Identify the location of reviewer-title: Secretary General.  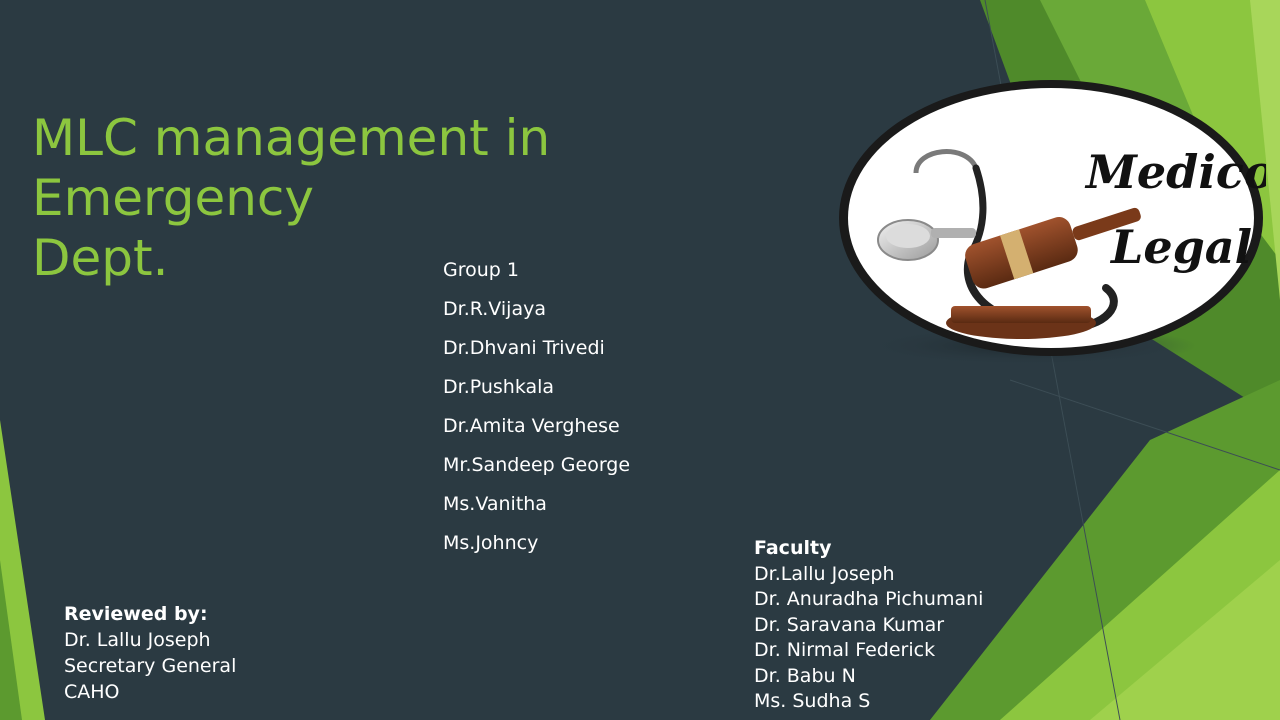
(150, 666).